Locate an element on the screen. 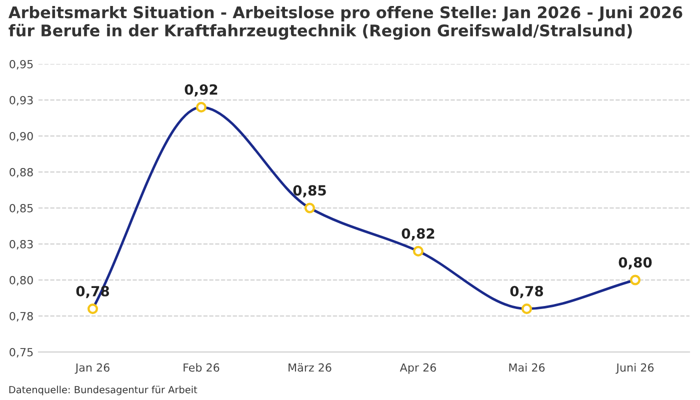 The image size is (700, 400). y-tick-label: 0,80 is located at coordinates (21, 281).